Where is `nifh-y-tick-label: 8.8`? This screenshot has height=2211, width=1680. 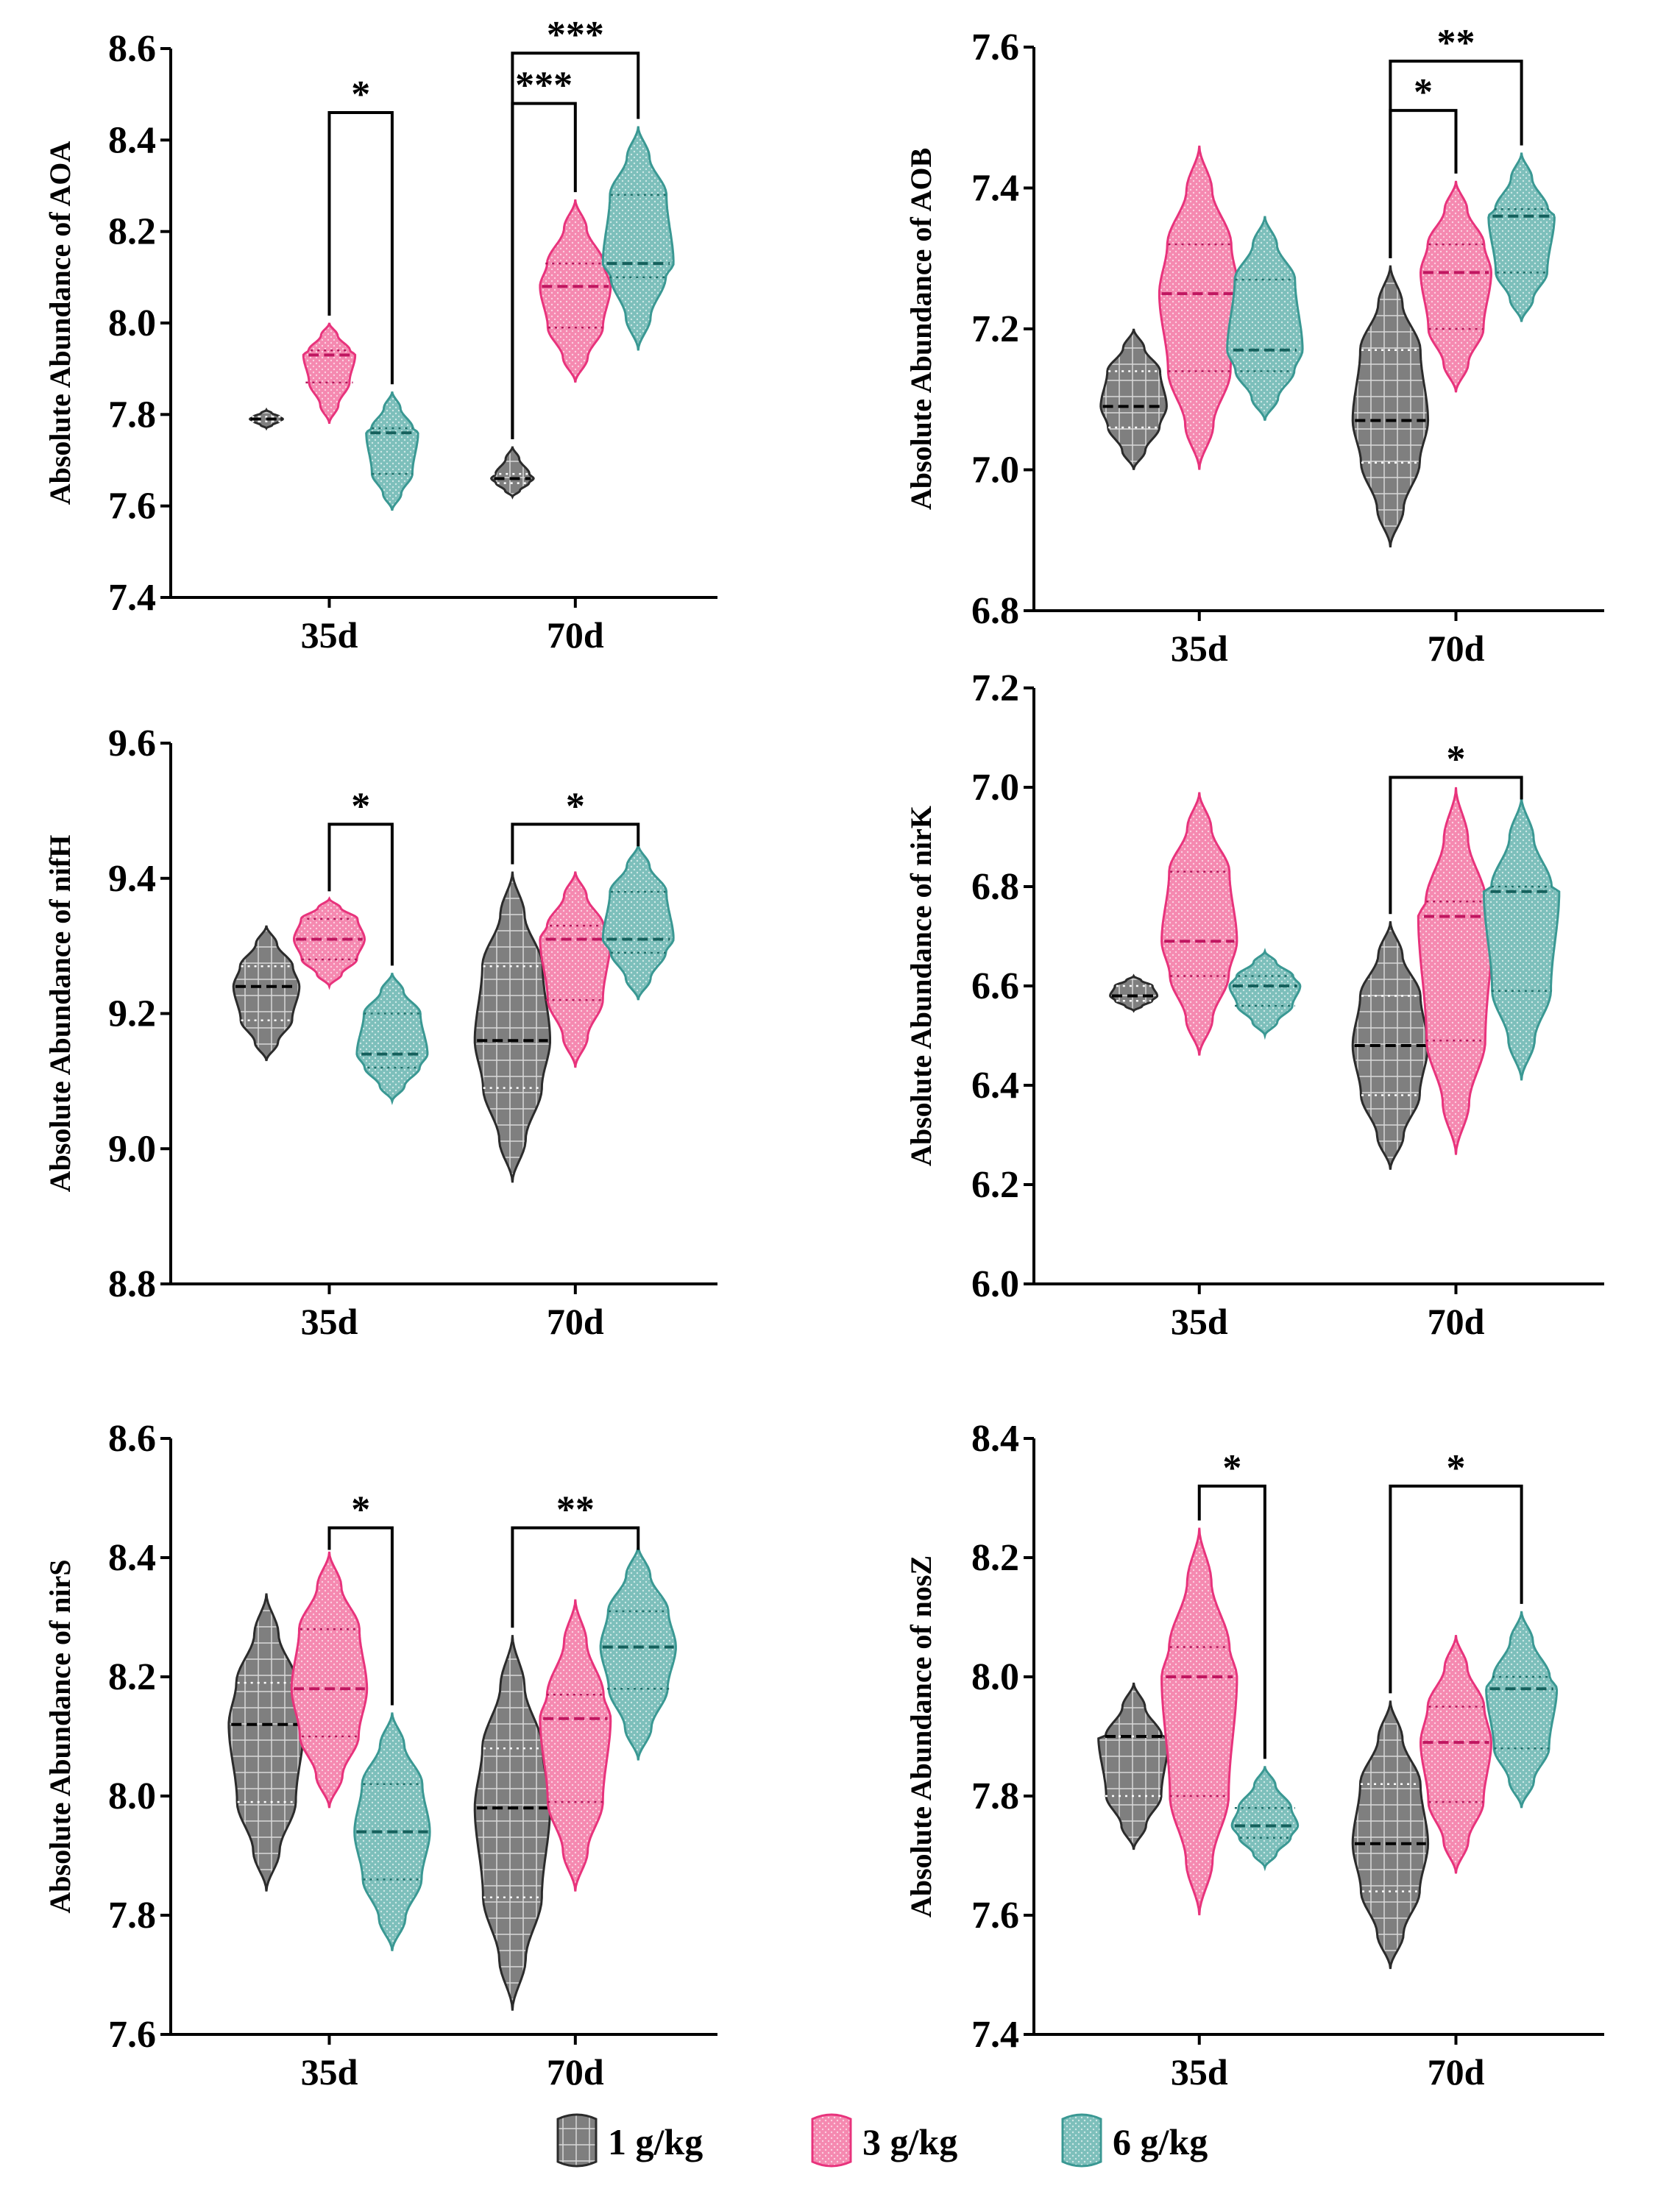 nifh-y-tick-label: 8.8 is located at coordinates (132, 1284).